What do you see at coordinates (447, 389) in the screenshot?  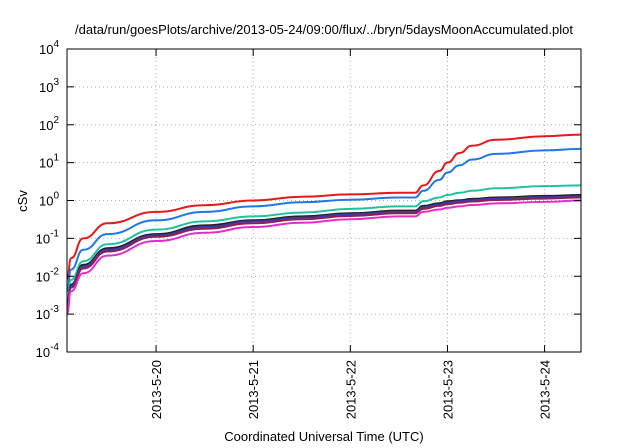 I see `x-tick-label: 2013-5-23` at bounding box center [447, 389].